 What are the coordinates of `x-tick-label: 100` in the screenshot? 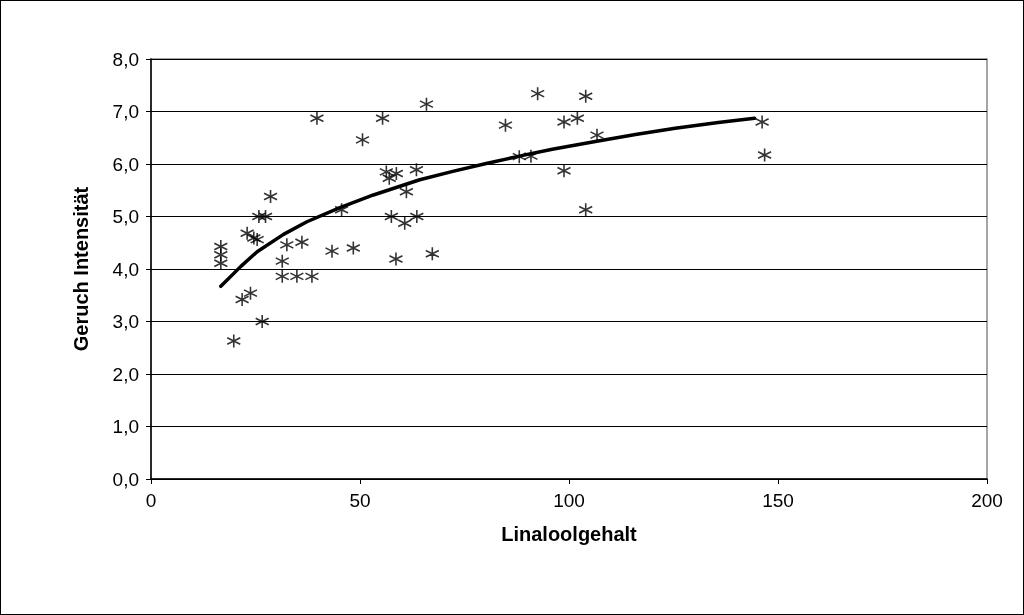 It's located at (569, 500).